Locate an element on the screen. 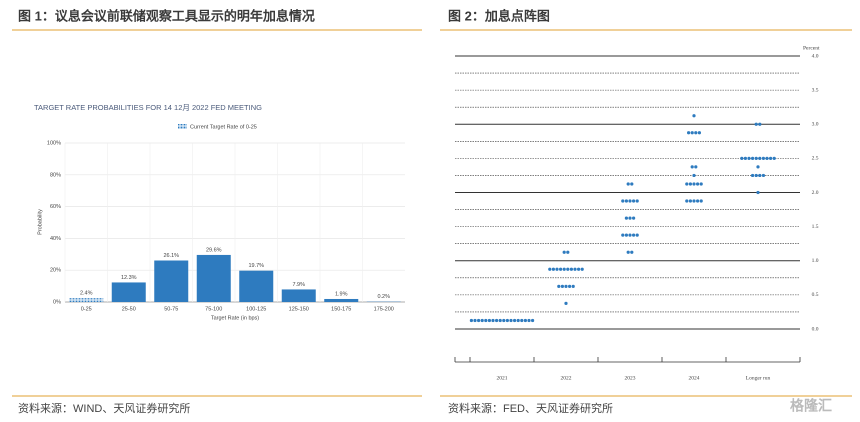 This screenshot has height=422, width=860. y-tick-label: 3.5 is located at coordinates (815, 90).